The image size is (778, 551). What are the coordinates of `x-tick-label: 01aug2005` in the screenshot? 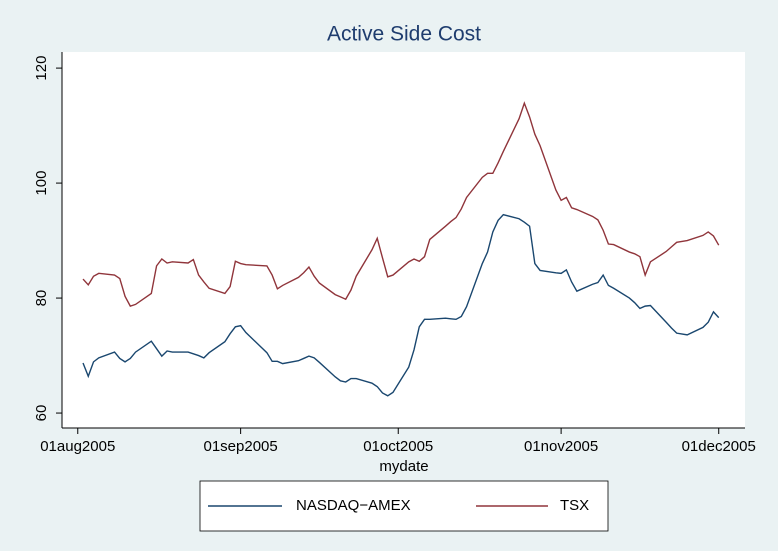 It's located at (77, 446).